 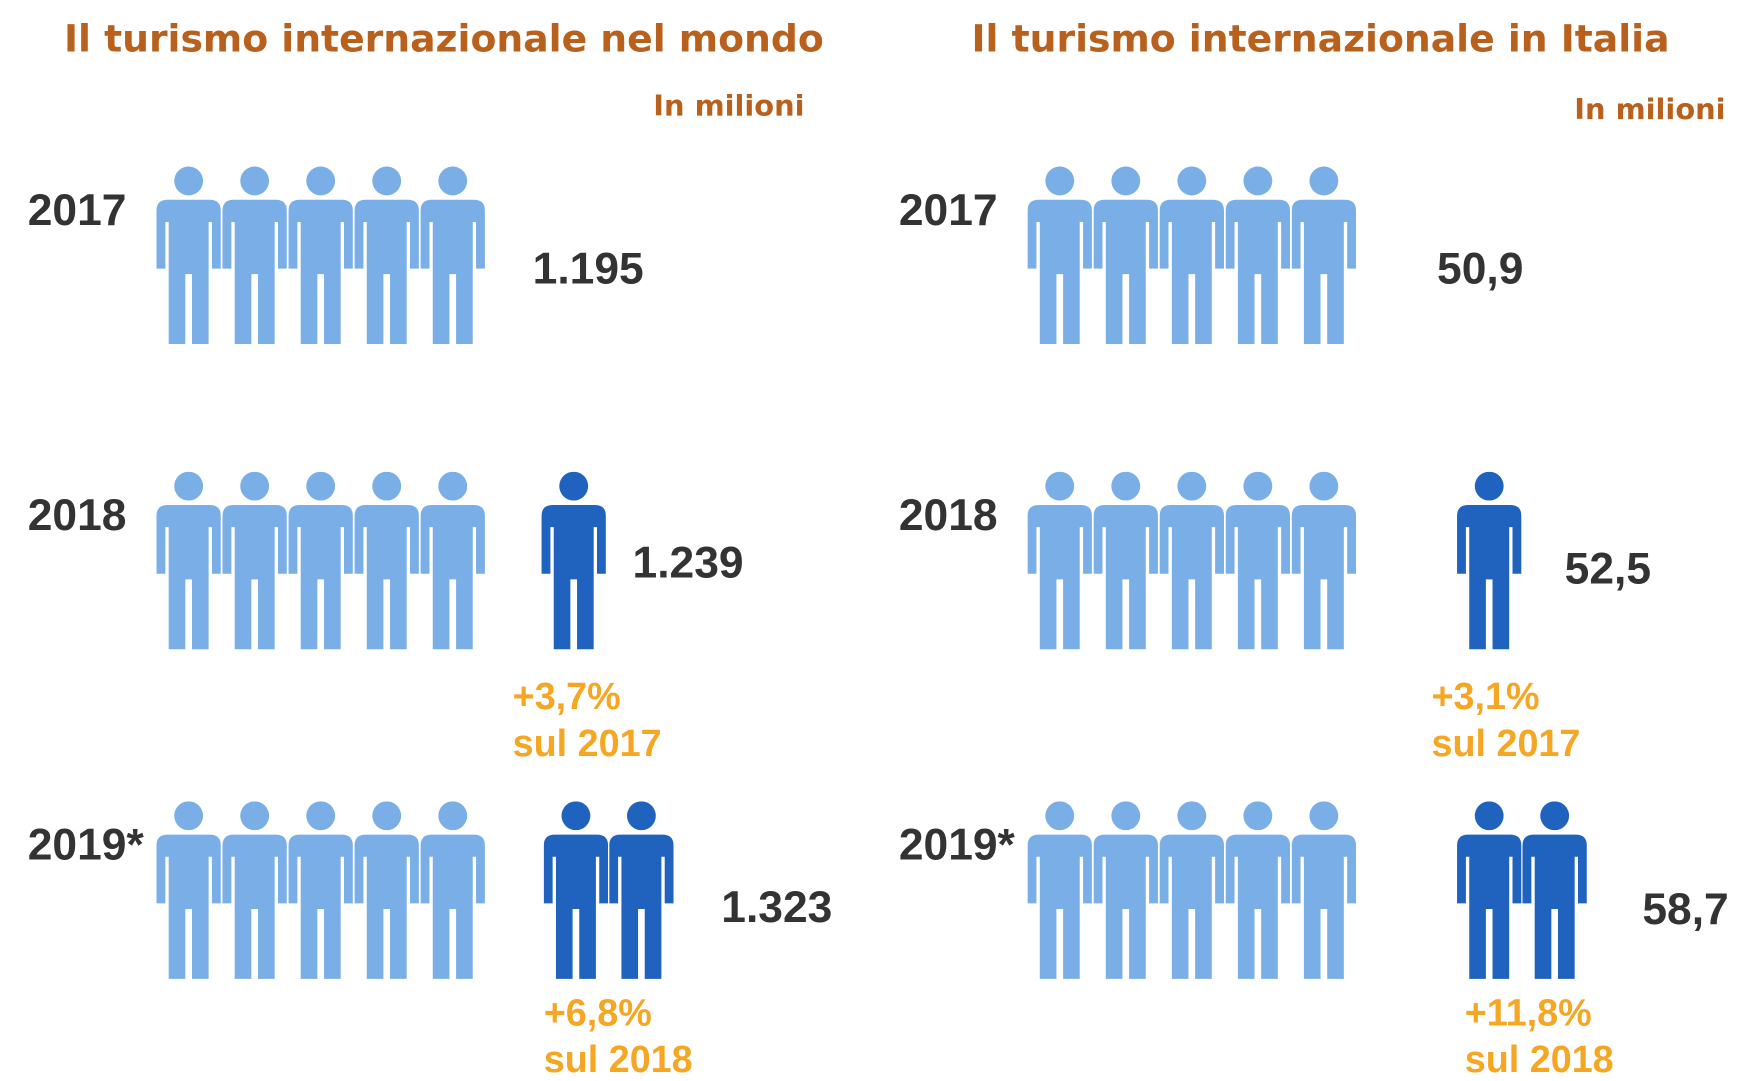 What do you see at coordinates (1321, 39) in the screenshot?
I see `panel-title: Il turismo internazionale in Italia` at bounding box center [1321, 39].